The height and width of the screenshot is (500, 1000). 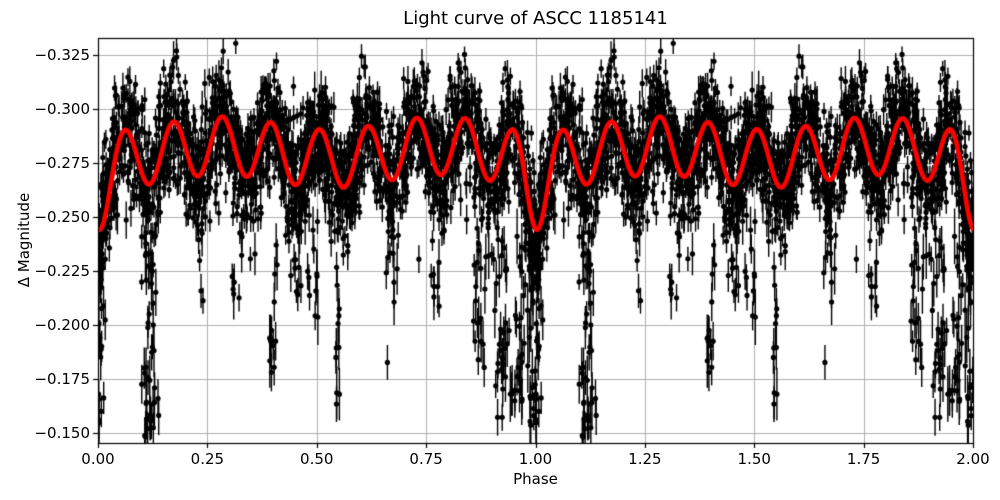 I want to click on y-tick-label: −0.325, so click(x=62, y=55).